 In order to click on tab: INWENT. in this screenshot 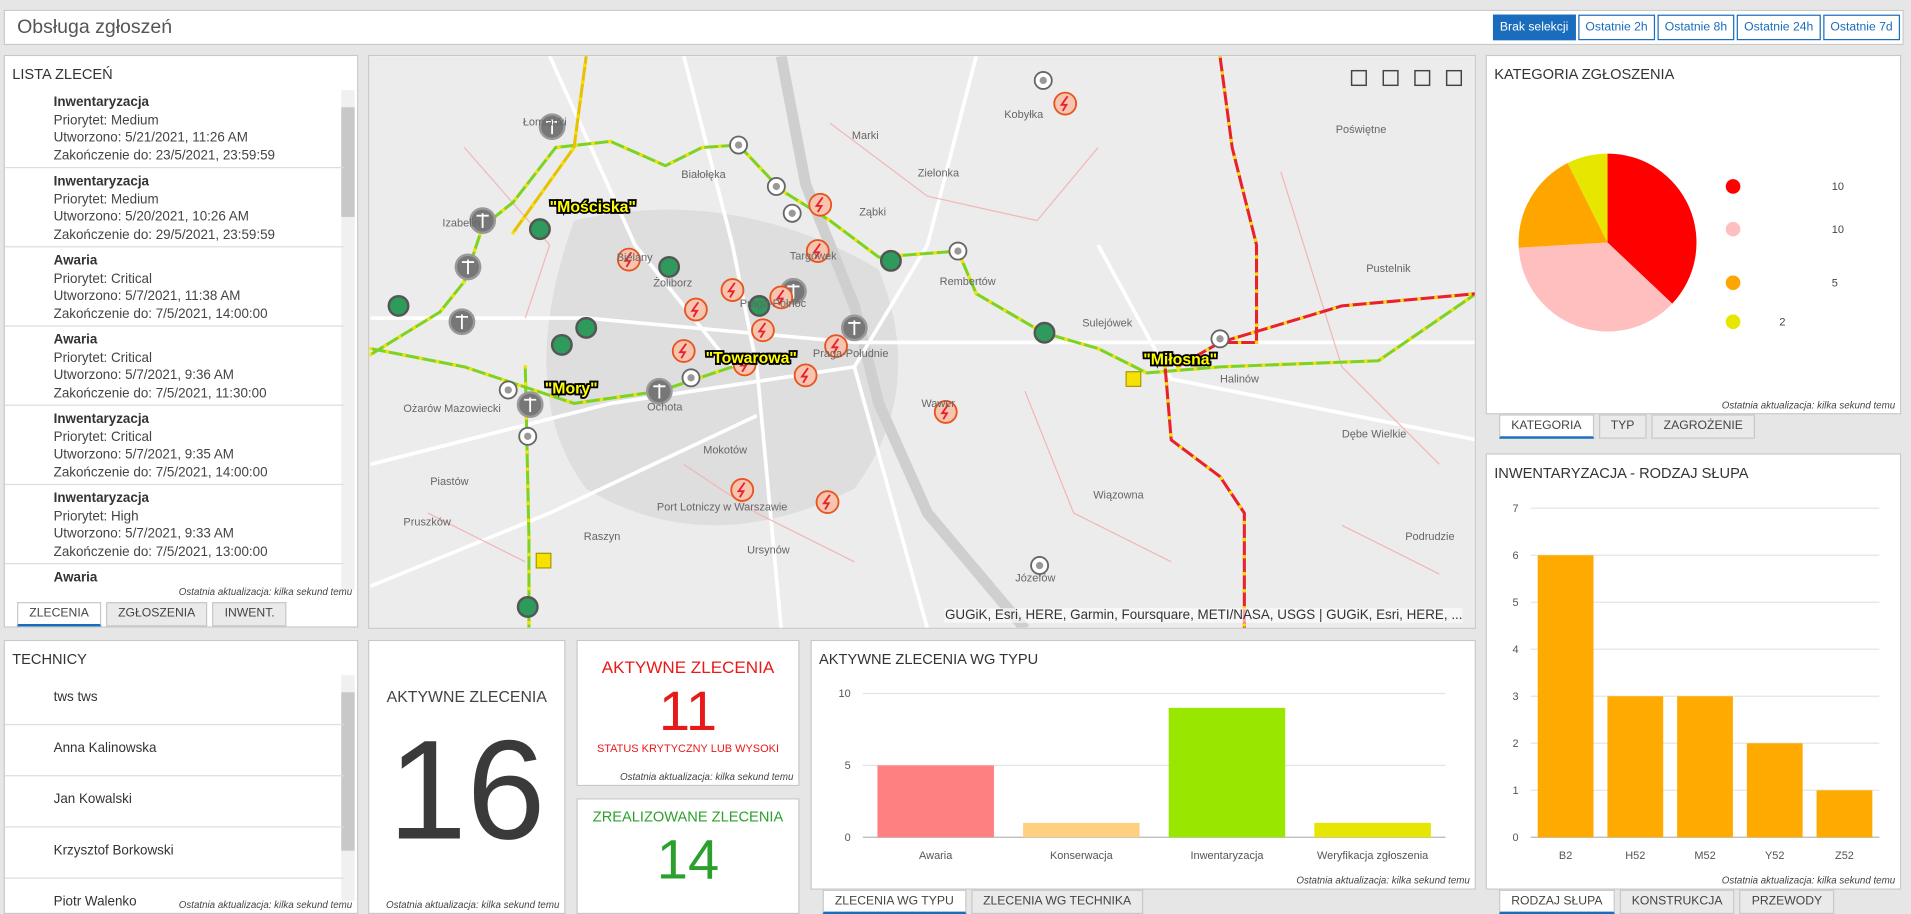, I will do `click(249, 614)`.